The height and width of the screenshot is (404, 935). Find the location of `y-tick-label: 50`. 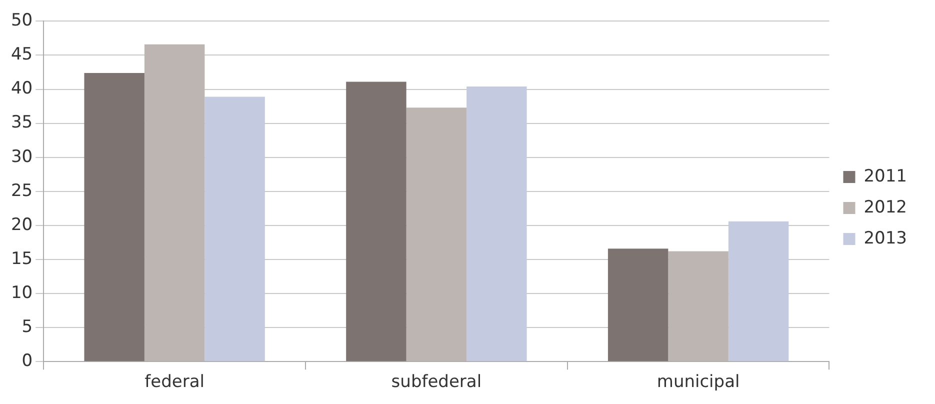

y-tick-label: 50 is located at coordinates (21, 20).